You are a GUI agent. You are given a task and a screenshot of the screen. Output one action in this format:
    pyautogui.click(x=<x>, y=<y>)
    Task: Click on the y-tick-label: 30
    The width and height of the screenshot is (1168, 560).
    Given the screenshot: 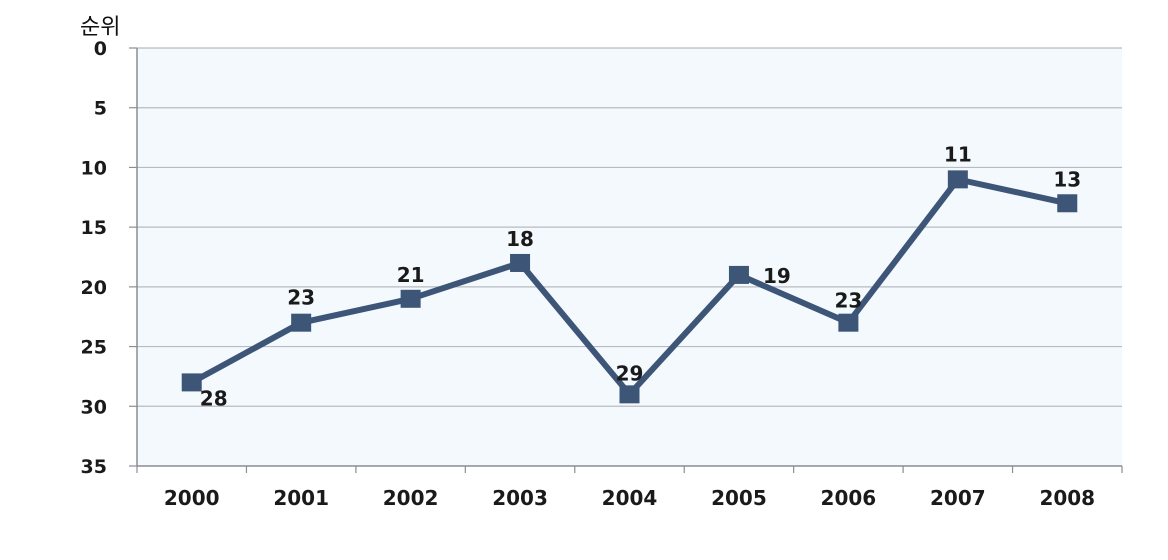 What is the action you would take?
    pyautogui.click(x=94, y=407)
    